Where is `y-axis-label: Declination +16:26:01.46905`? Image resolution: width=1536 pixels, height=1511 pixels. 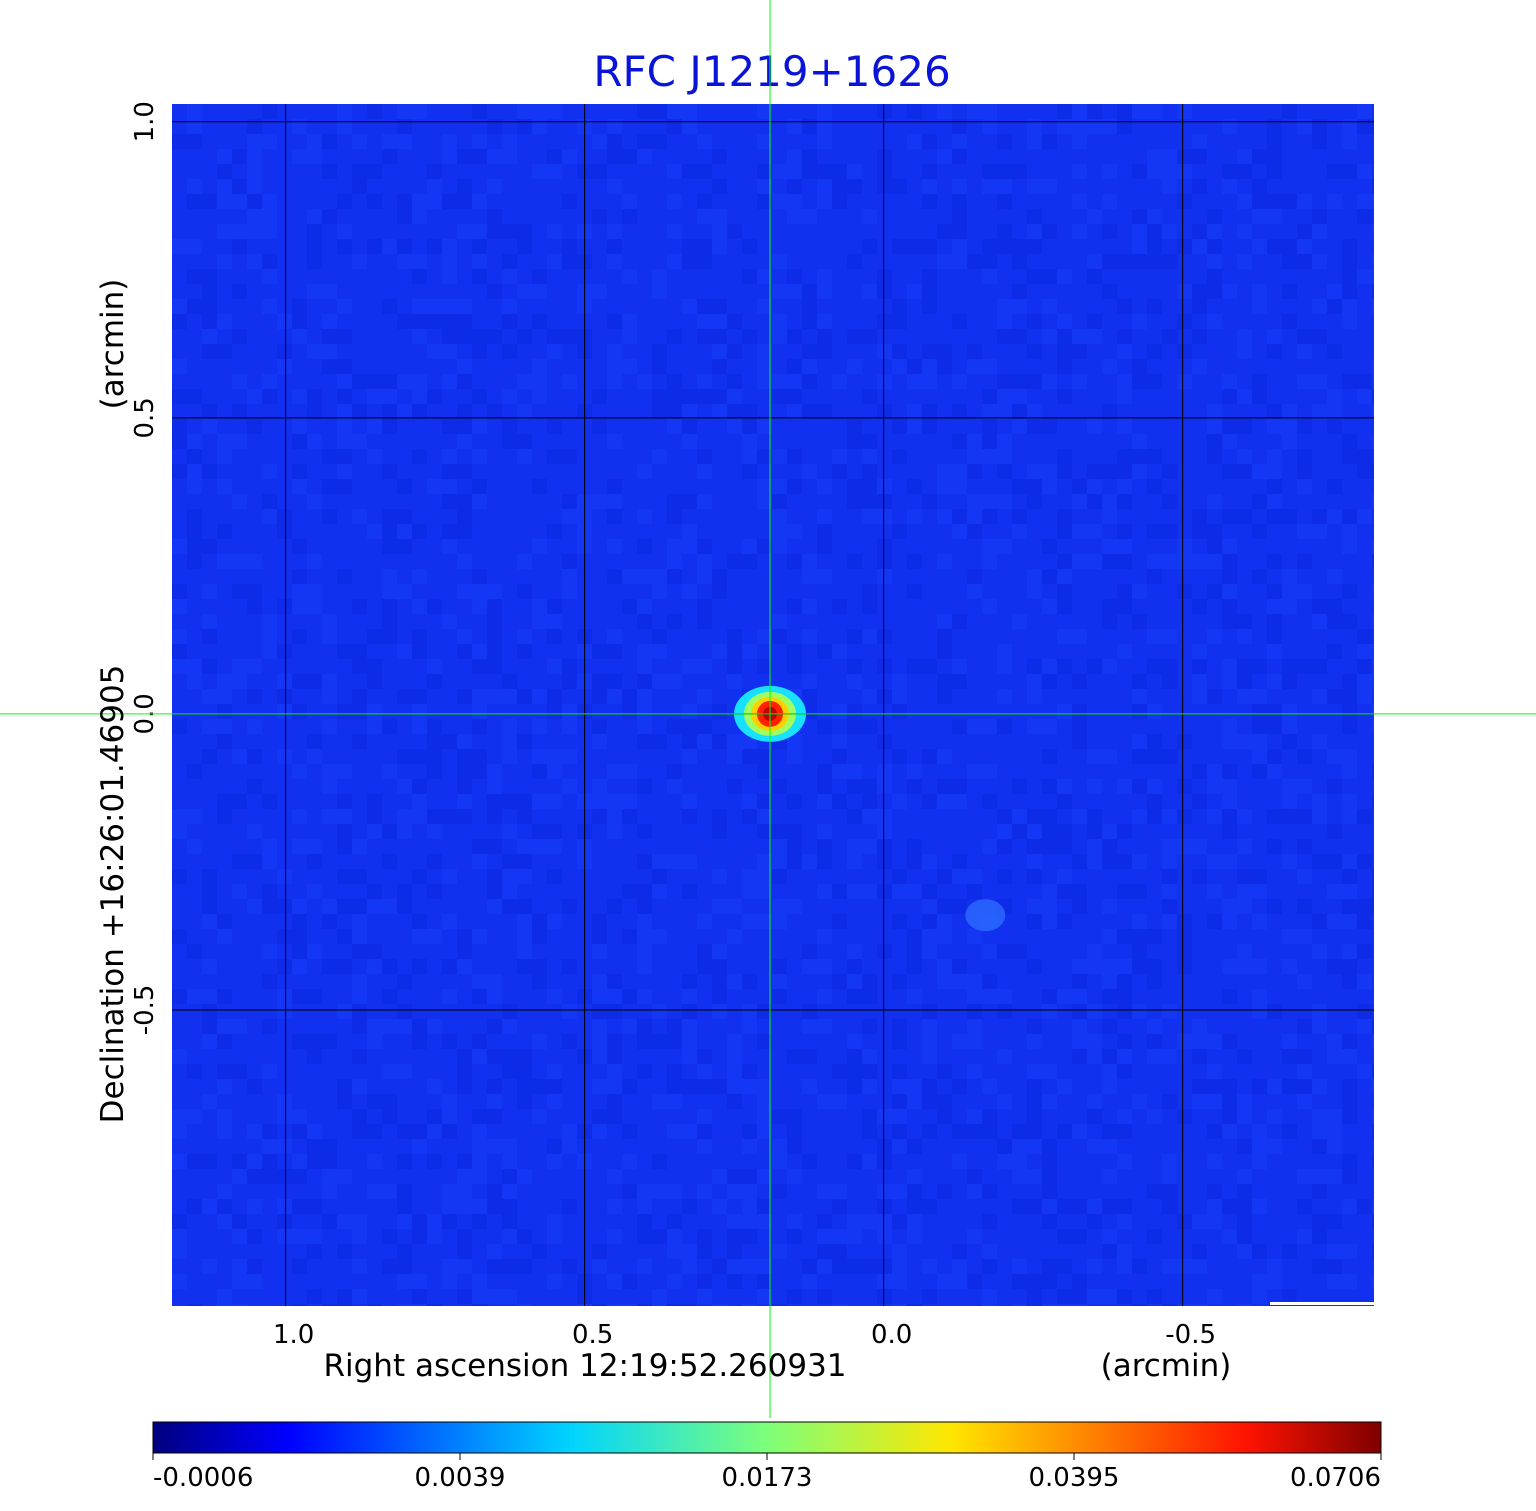
y-axis-label: Declination +16:26:01.46905 is located at coordinates (113, 894).